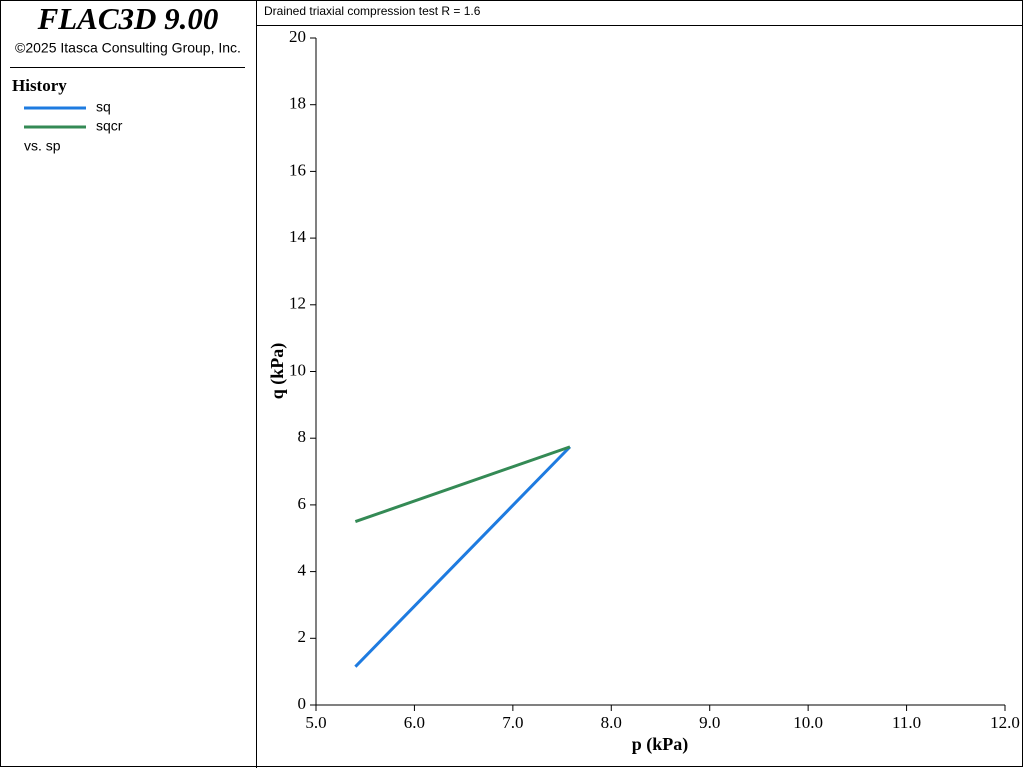 This screenshot has width=1024, height=768. What do you see at coordinates (297, 36) in the screenshot?
I see `y-tick-label: 20` at bounding box center [297, 36].